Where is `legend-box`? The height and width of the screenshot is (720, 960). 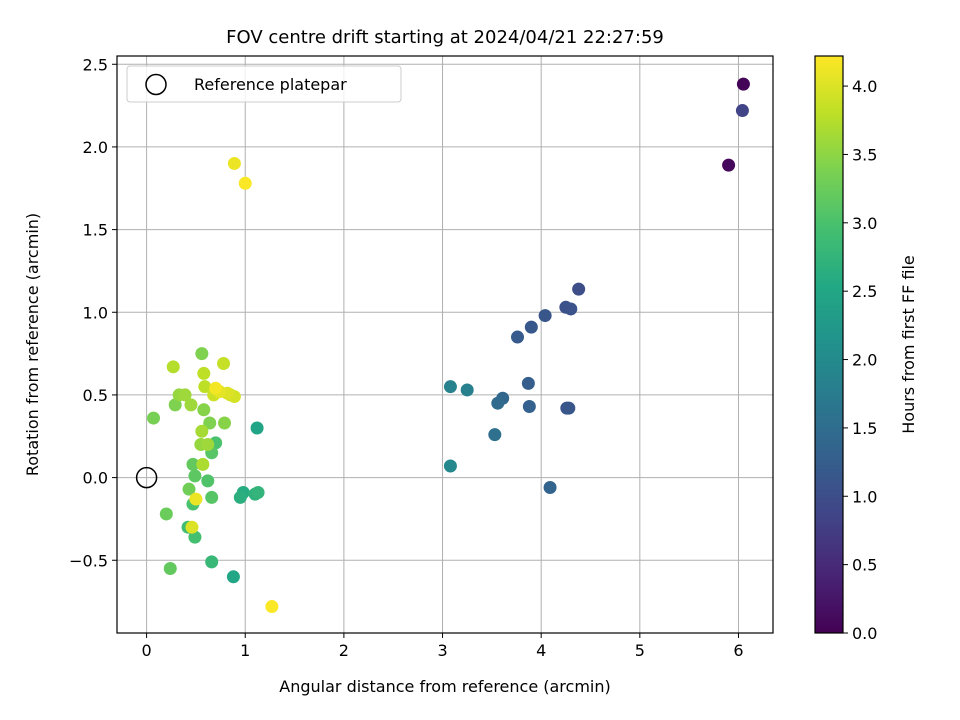 legend-box is located at coordinates (264, 84).